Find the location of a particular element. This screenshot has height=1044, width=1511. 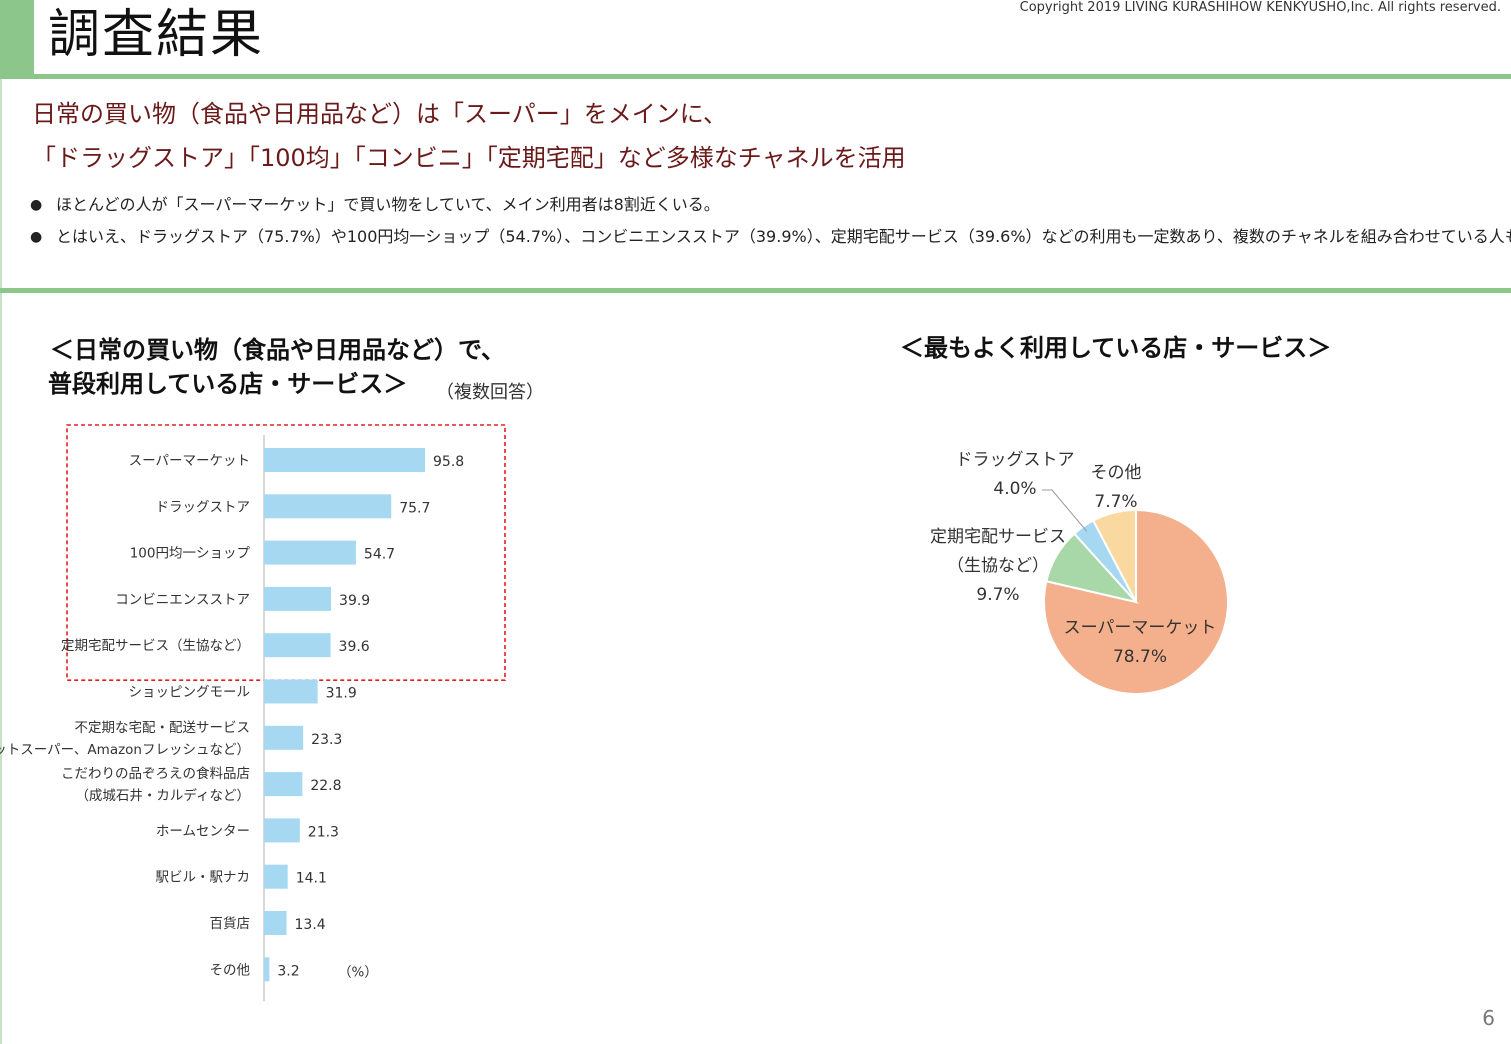

category-label: ホームセンター is located at coordinates (203, 831).